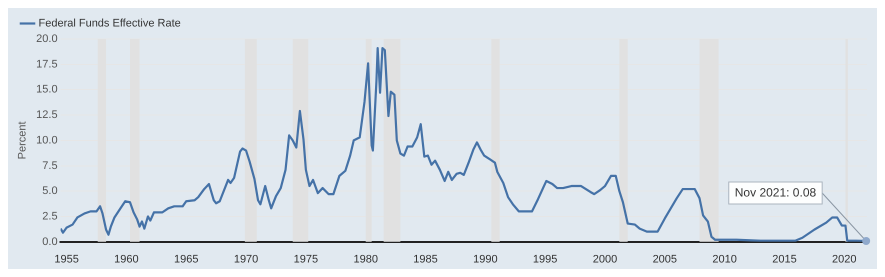 This screenshot has width=885, height=277. What do you see at coordinates (186, 259) in the screenshot?
I see `x-tick-label: 1965` at bounding box center [186, 259].